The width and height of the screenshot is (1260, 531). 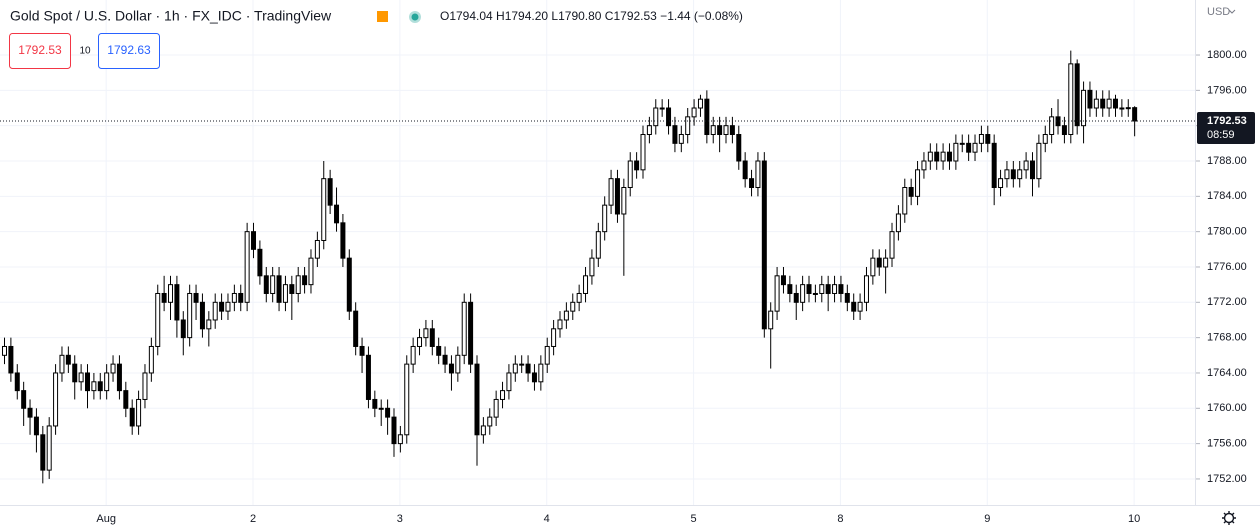 What do you see at coordinates (1227, 302) in the screenshot?
I see `y-tick-label: 1772.00` at bounding box center [1227, 302].